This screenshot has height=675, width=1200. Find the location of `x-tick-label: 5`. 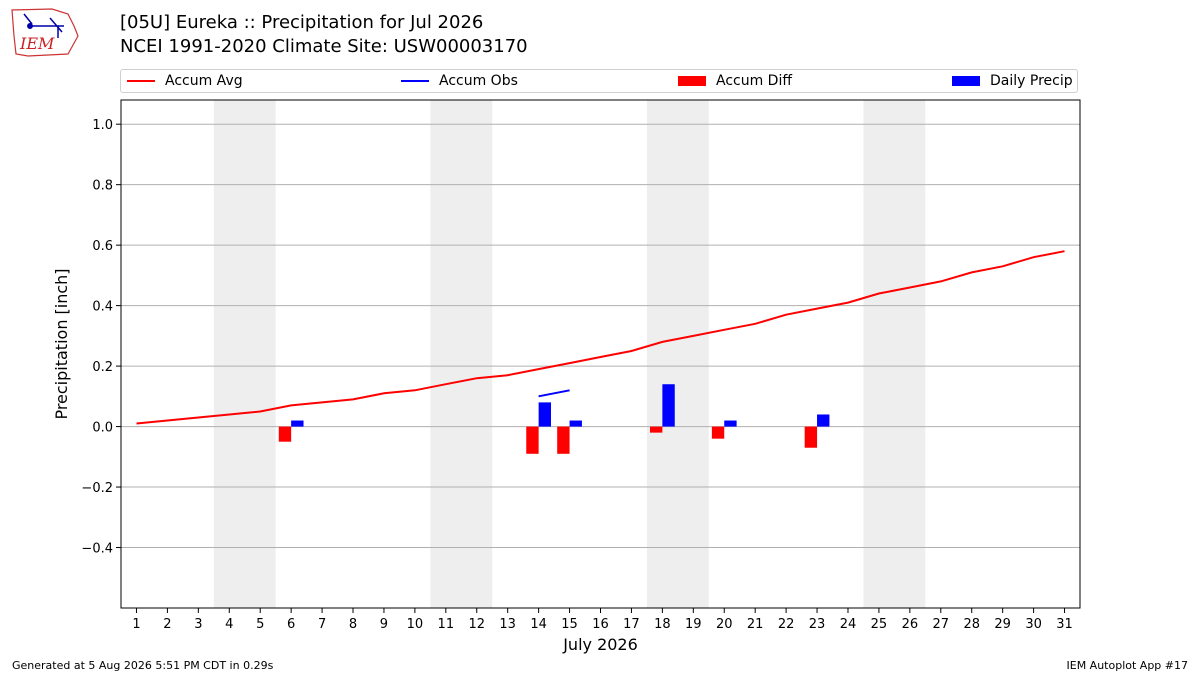

x-tick-label: 5 is located at coordinates (260, 624).